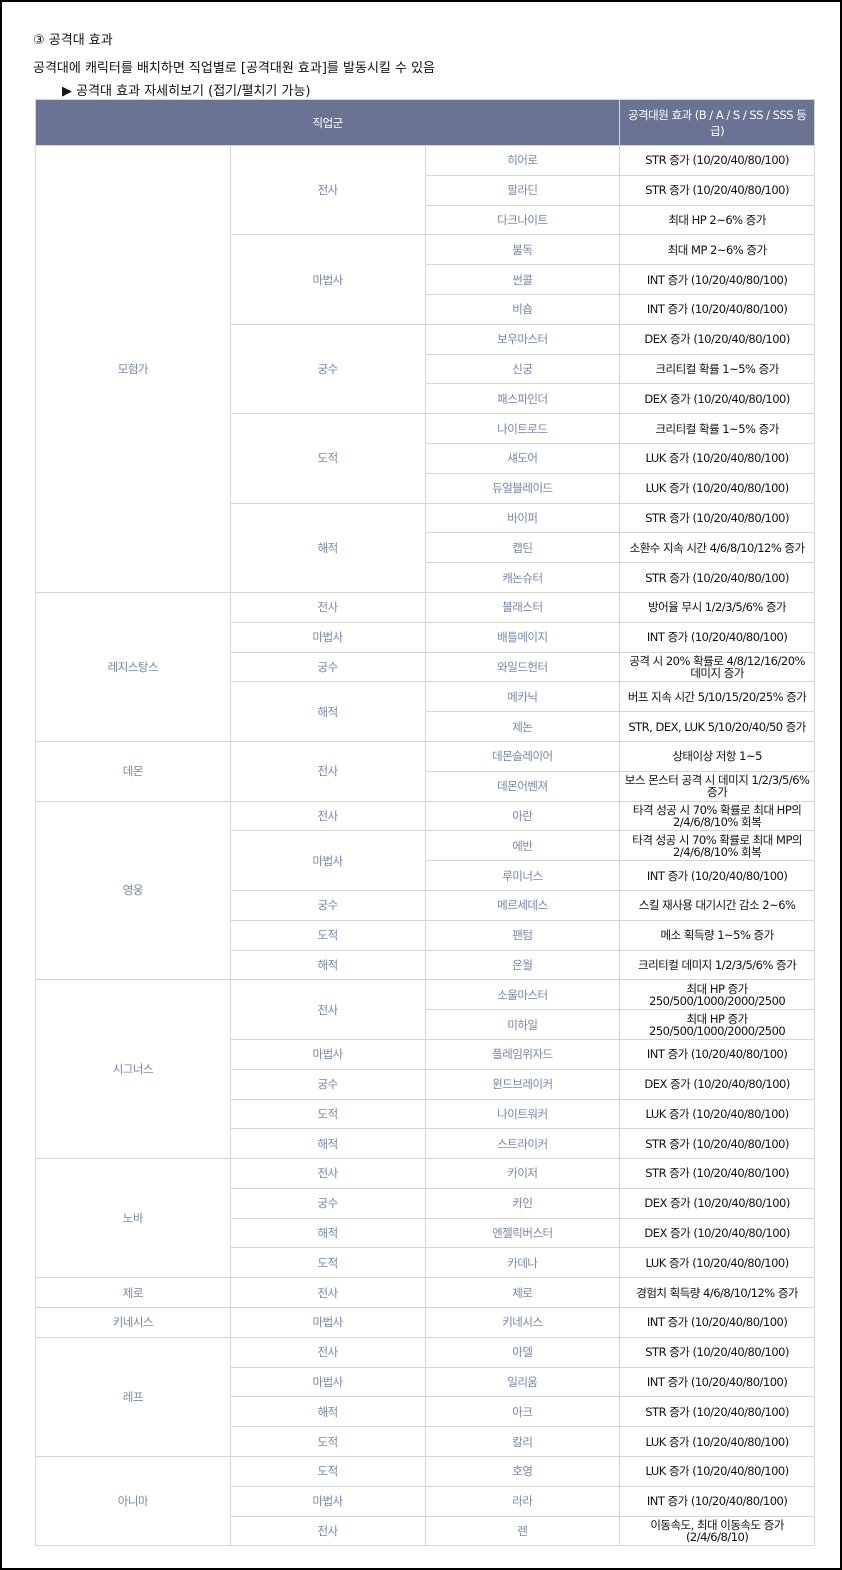  I want to click on row: 전사 렌 이동속도, 최대 이동속도 증가 (2/4/6/8/10), so click(425, 1531).